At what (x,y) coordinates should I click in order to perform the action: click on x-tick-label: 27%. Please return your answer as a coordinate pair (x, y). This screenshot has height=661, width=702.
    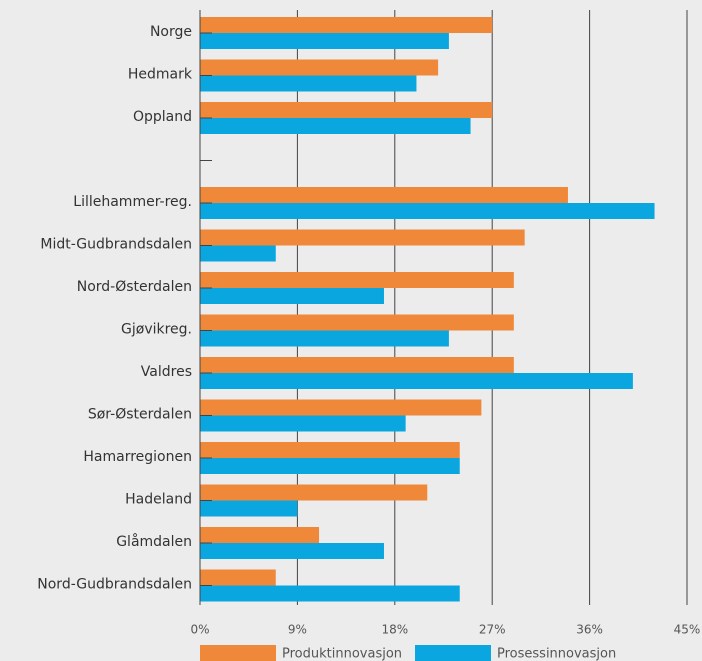
    Looking at the image, I should click on (492, 630).